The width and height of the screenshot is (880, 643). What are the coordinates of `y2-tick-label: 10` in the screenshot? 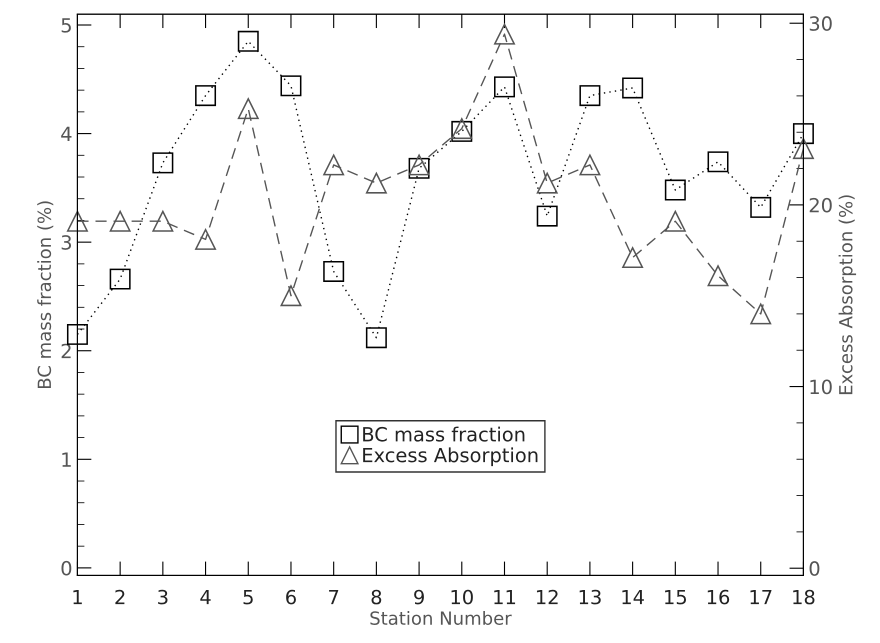 It's located at (821, 387).